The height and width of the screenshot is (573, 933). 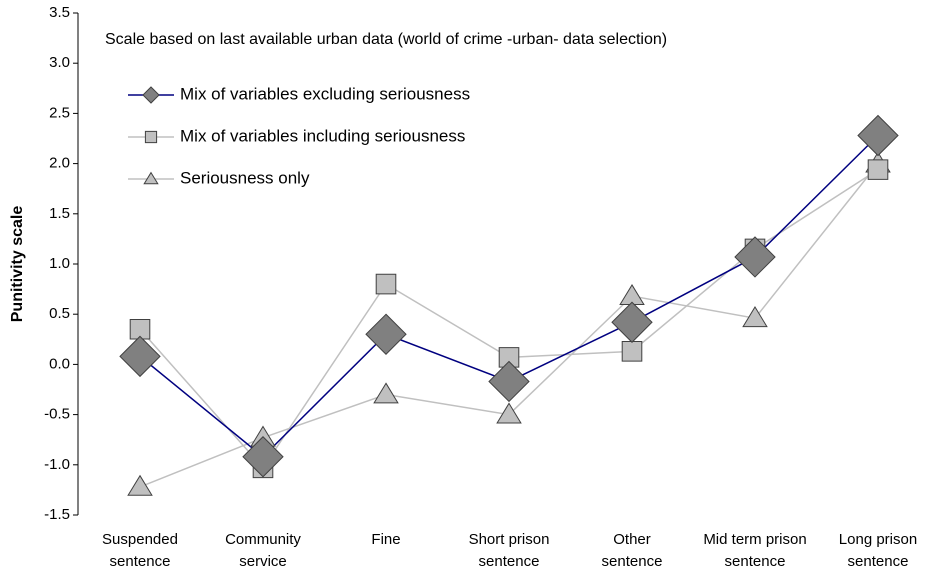 I want to click on x-tick-label: Fine, so click(x=385, y=539).